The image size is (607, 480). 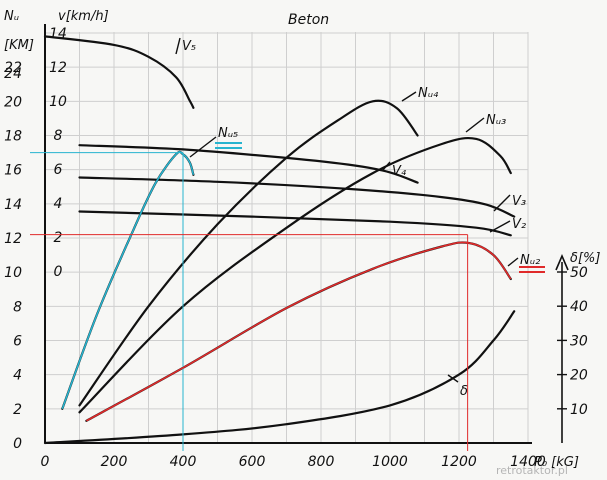 I want to click on nu-tick-label: 4, so click(x=17, y=376).